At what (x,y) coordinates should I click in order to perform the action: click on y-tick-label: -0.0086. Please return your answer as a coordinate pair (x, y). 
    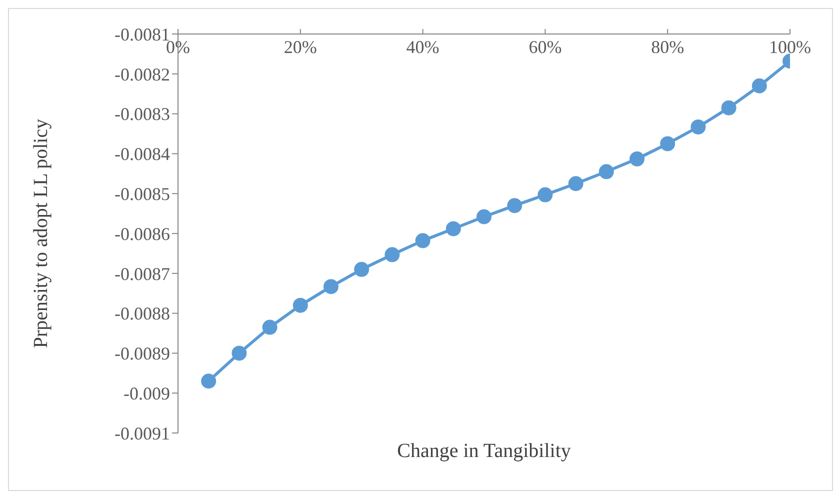
    Looking at the image, I should click on (142, 234).